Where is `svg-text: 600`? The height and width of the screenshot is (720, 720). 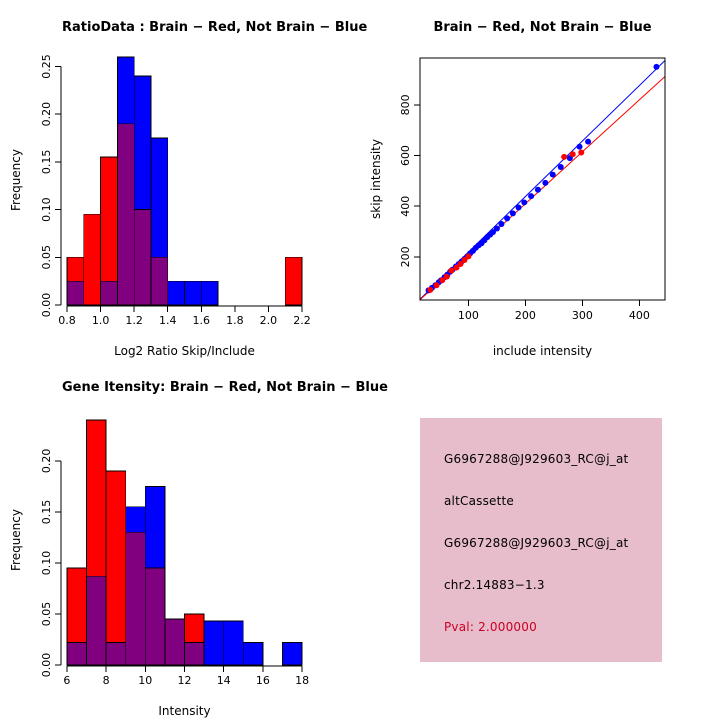 svg-text: 600 is located at coordinates (405, 155).